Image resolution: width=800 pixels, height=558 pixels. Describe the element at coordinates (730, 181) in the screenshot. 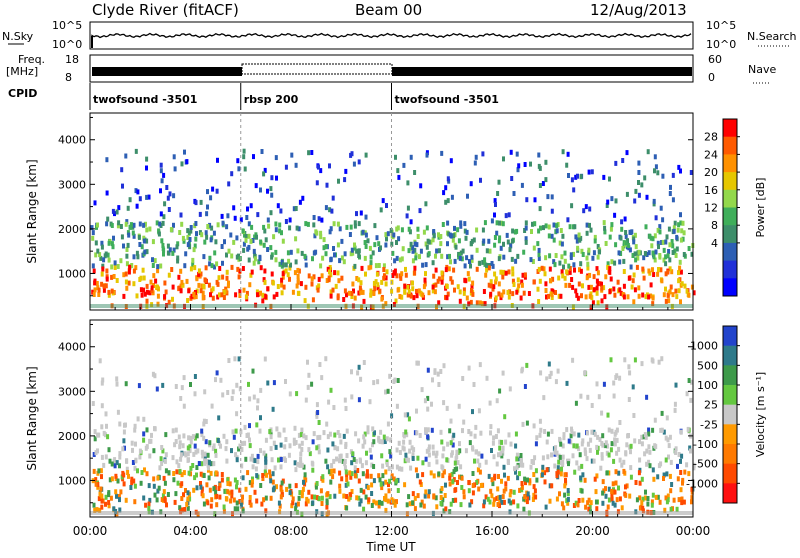

I see `power-colorbar-segment` at that location.